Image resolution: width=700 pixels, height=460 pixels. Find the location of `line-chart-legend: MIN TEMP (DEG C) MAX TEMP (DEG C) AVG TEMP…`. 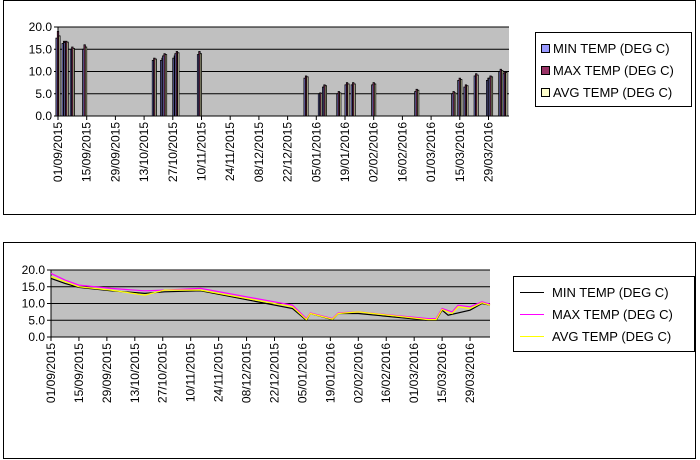

line-chart-legend: MIN TEMP (DEG C) MAX TEMP (DEG C) AVG TEMP… is located at coordinates (604, 314).